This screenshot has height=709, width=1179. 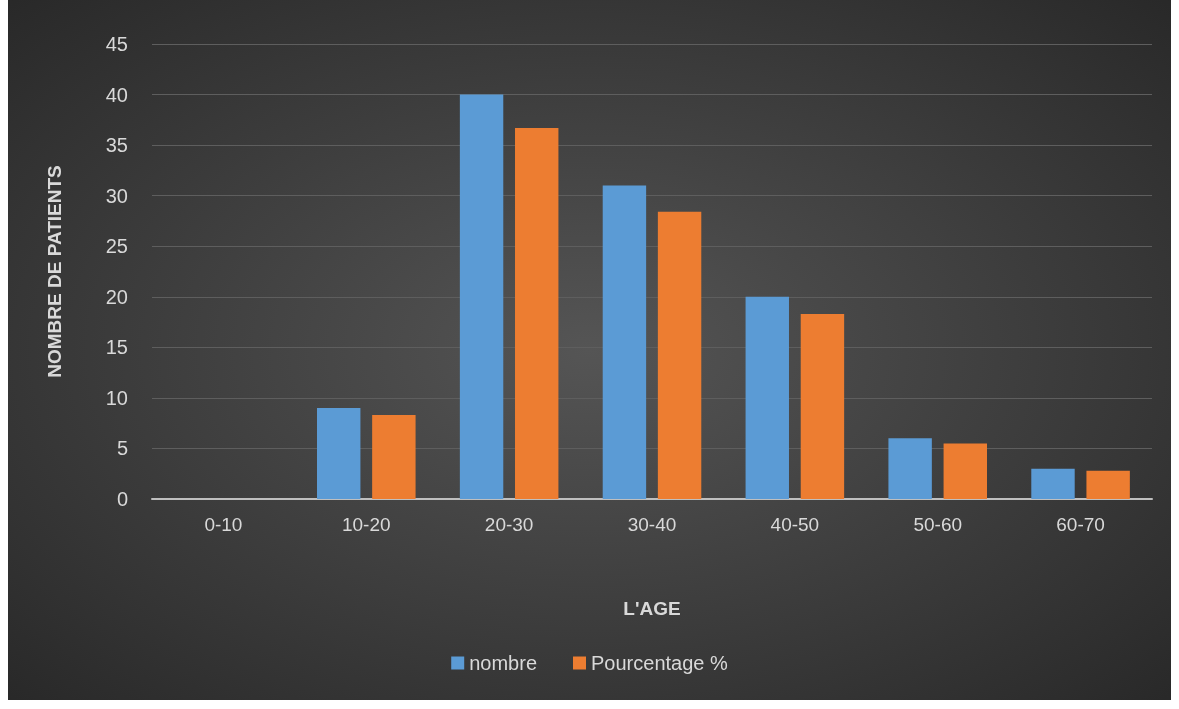 What do you see at coordinates (116, 94) in the screenshot?
I see `y-tick-label: 40` at bounding box center [116, 94].